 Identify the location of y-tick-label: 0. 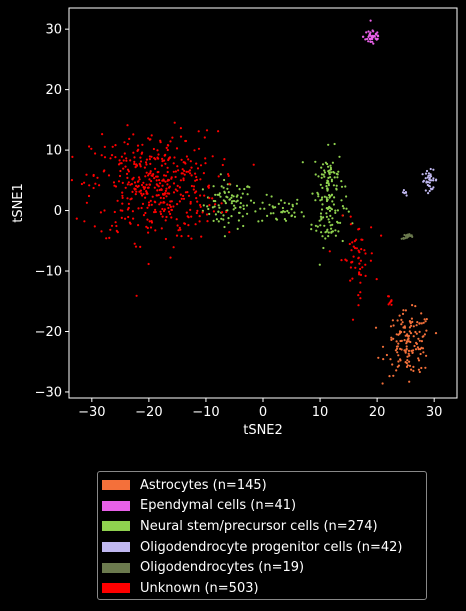
(58, 211).